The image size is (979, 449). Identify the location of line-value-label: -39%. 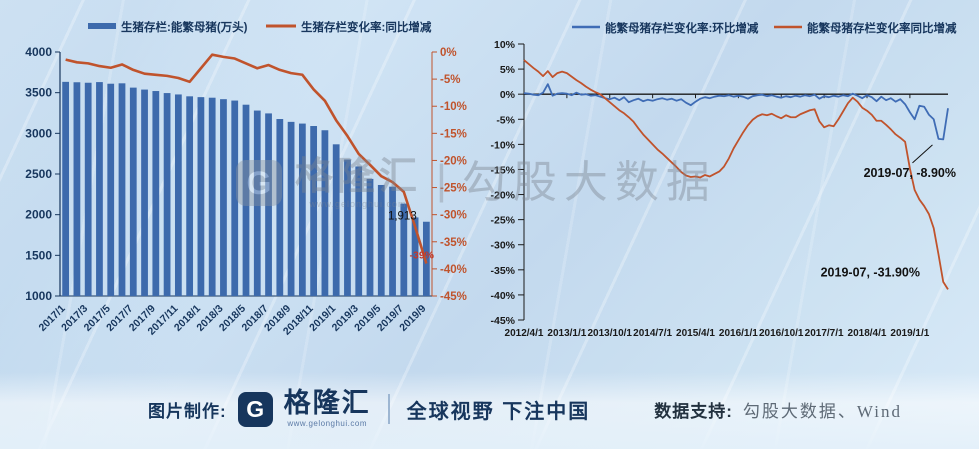
(421, 255).